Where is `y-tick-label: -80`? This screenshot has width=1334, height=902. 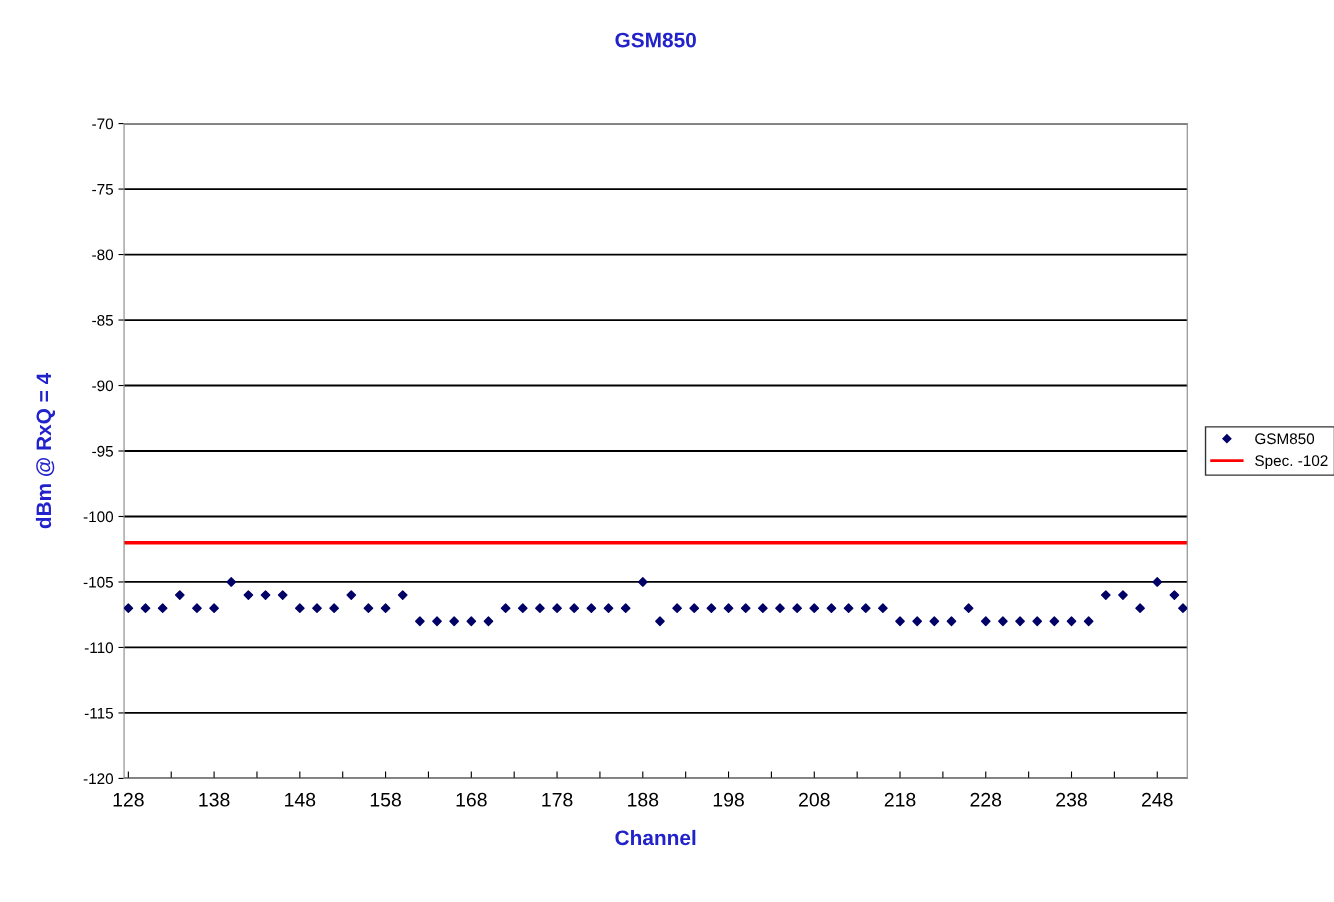 y-tick-label: -80 is located at coordinates (103, 255).